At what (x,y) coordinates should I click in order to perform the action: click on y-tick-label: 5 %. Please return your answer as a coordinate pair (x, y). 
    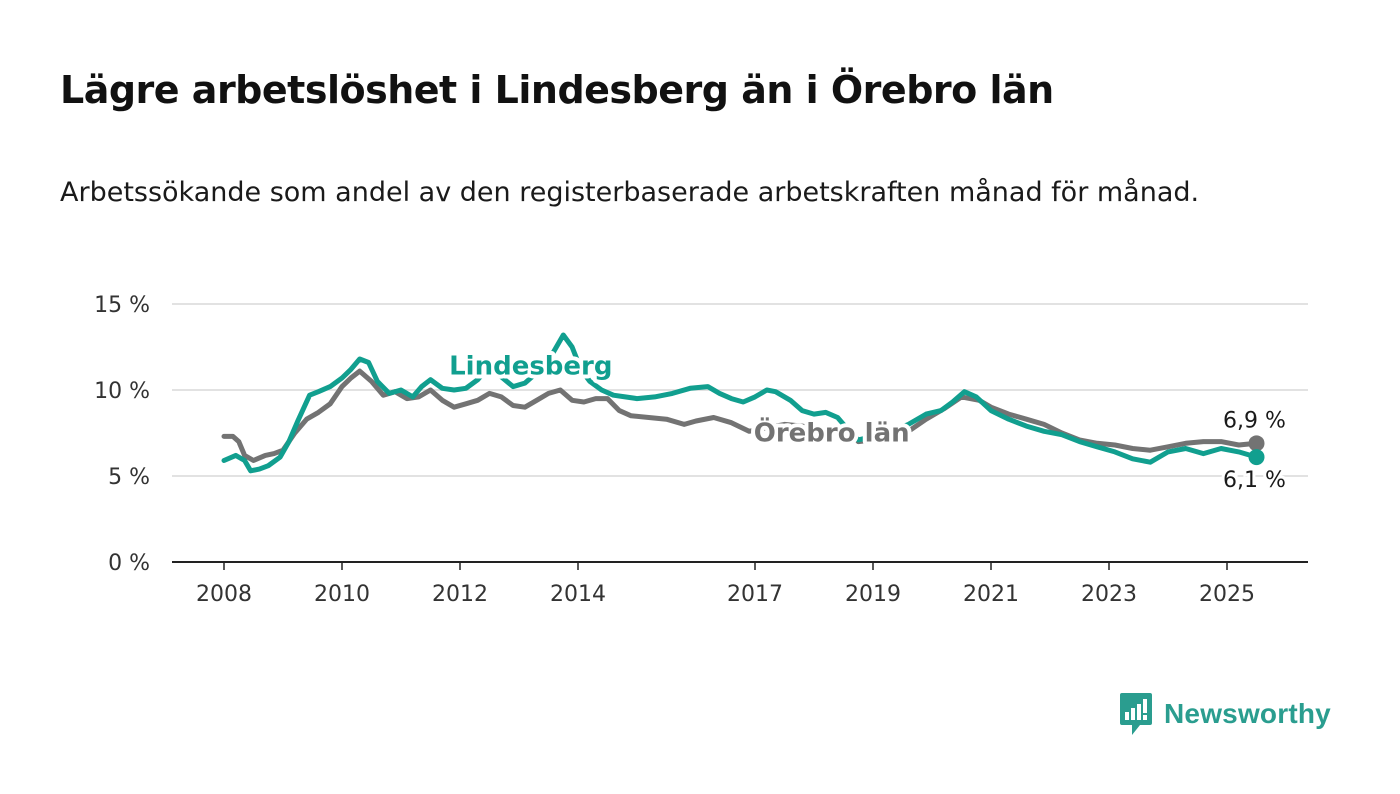
    Looking at the image, I should click on (129, 477).